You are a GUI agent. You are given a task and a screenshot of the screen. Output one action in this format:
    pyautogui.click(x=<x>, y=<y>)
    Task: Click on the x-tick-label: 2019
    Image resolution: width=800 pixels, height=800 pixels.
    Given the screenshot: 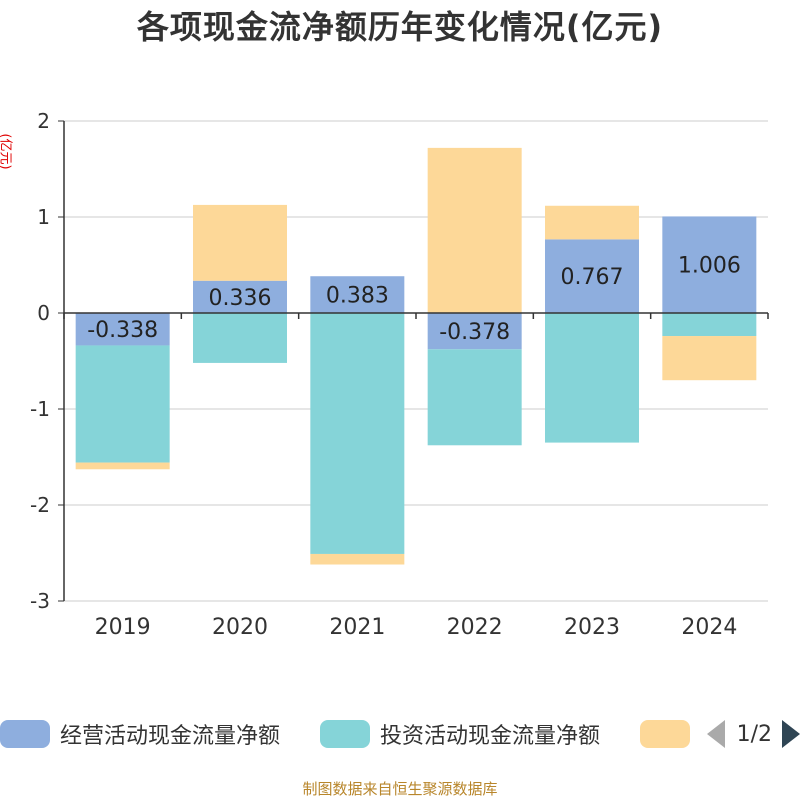 What is the action you would take?
    pyautogui.click(x=123, y=627)
    